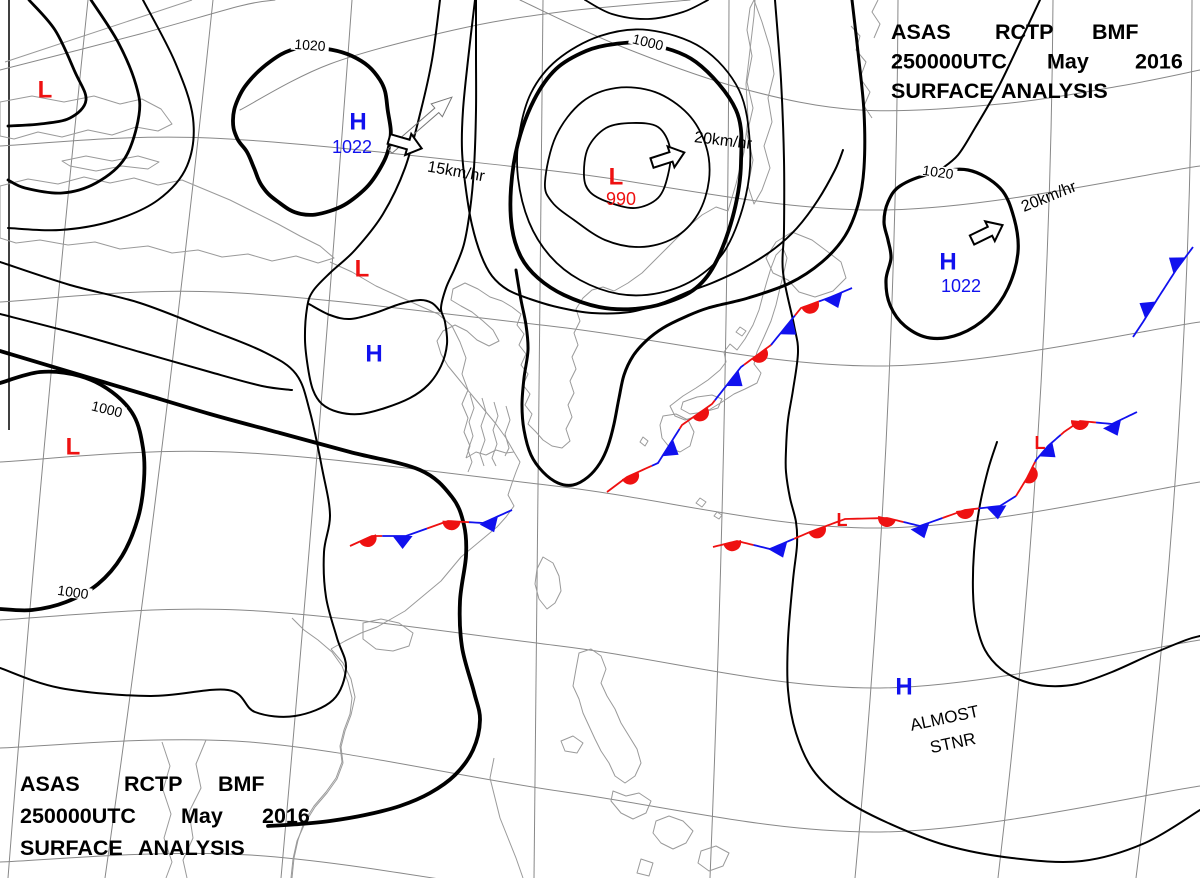 Image resolution: width=1200 pixels, height=878 pixels. What do you see at coordinates (723, 141) in the screenshot?
I see `svg-text: 20km/hr` at bounding box center [723, 141].